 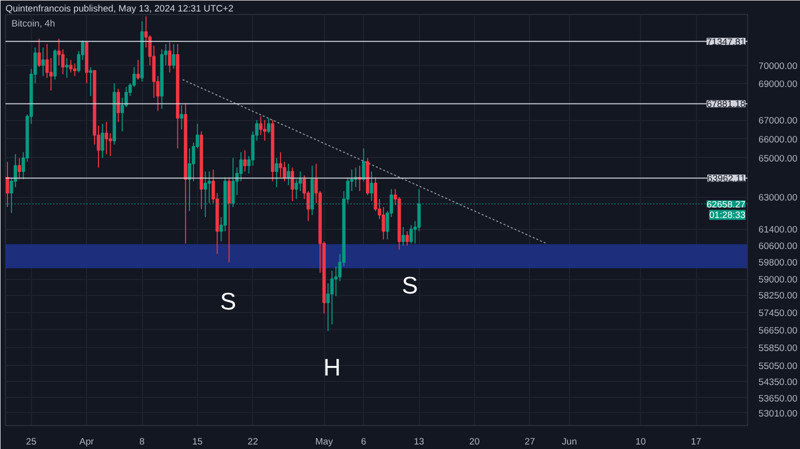 I want to click on x-tick-label: 8, so click(x=142, y=441).